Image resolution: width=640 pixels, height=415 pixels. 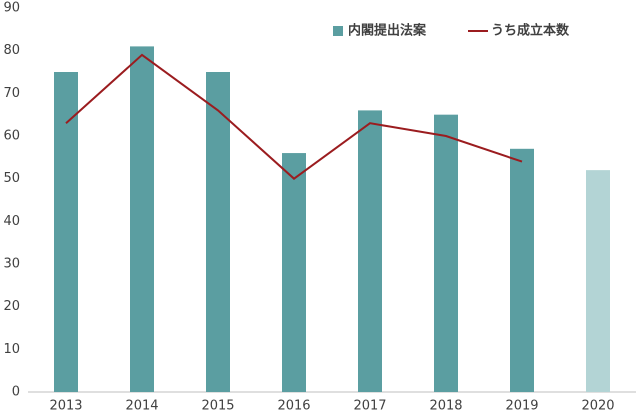 What do you see at coordinates (293, 406) in the screenshot?
I see `x-tick-label: 2016` at bounding box center [293, 406].